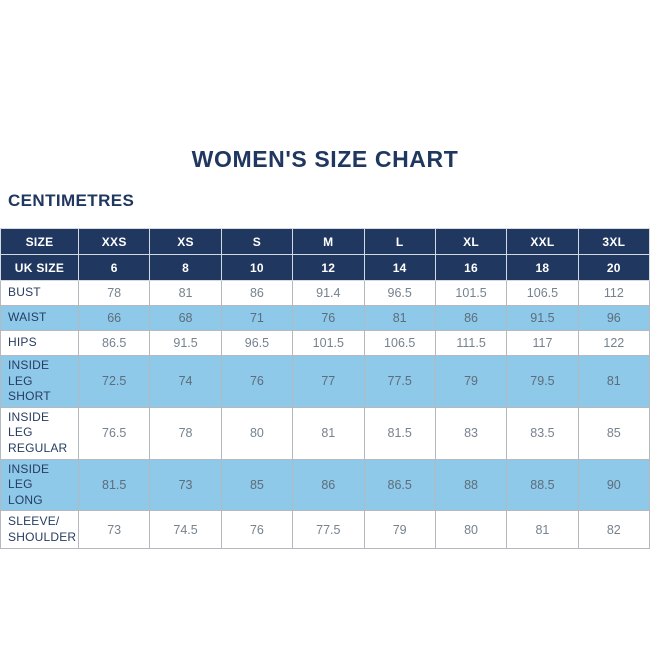  I want to click on value-cell: 83.5, so click(542, 433).